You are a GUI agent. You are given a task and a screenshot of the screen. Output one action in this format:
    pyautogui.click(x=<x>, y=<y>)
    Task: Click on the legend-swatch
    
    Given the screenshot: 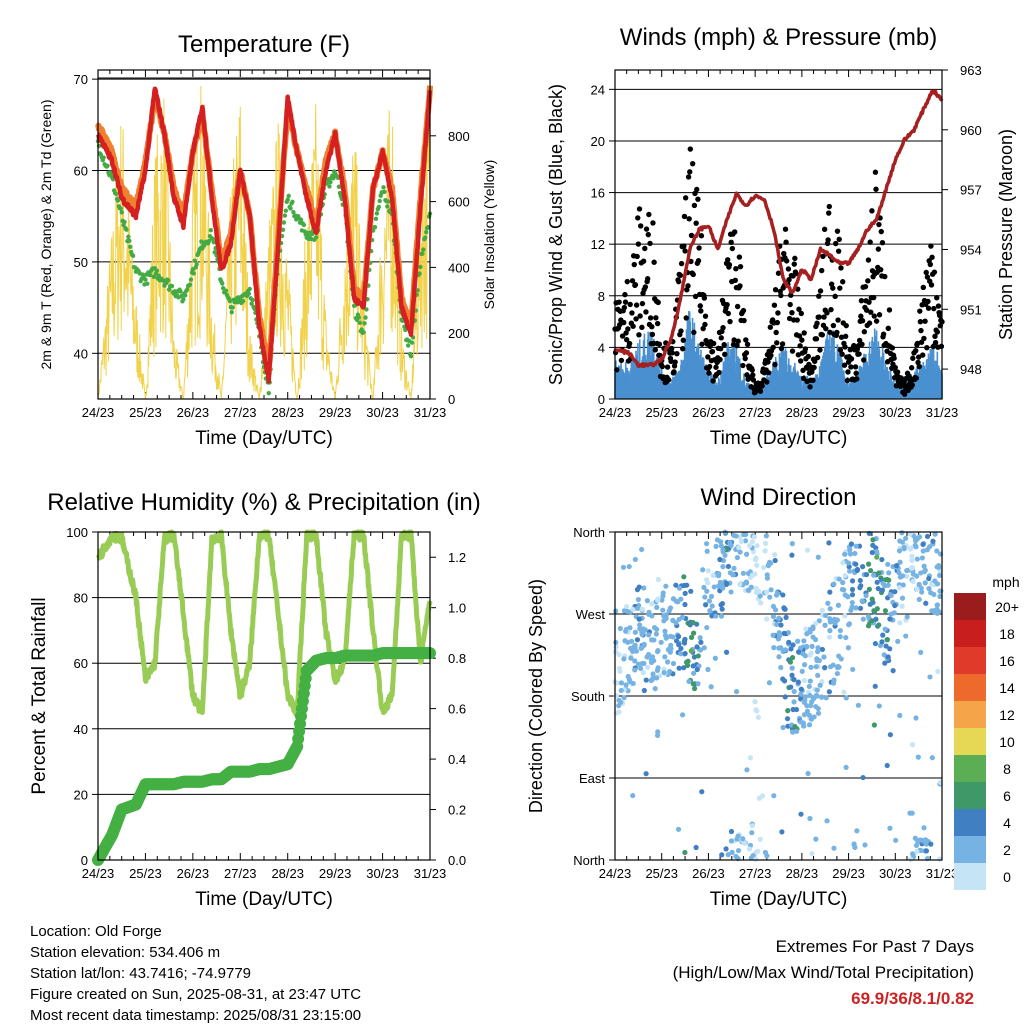 What is the action you would take?
    pyautogui.click(x=970, y=660)
    